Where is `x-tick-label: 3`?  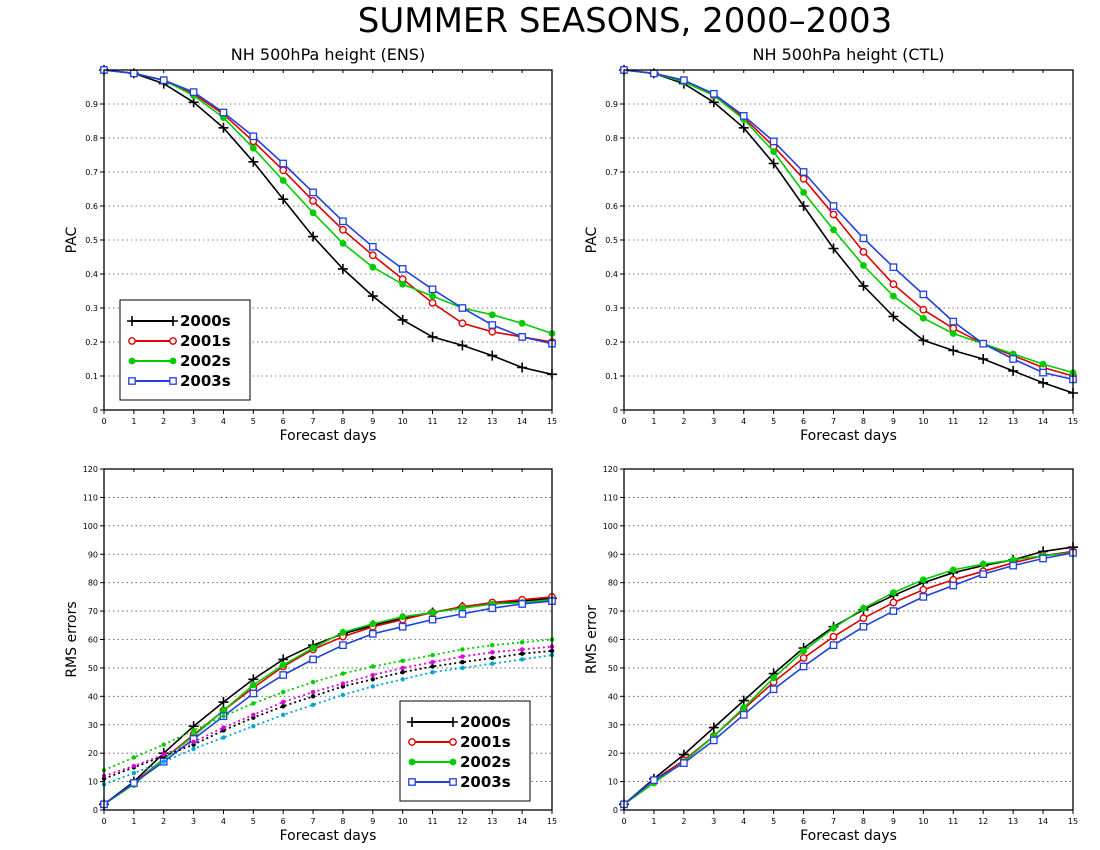
x-tick-label: 3 is located at coordinates (713, 821).